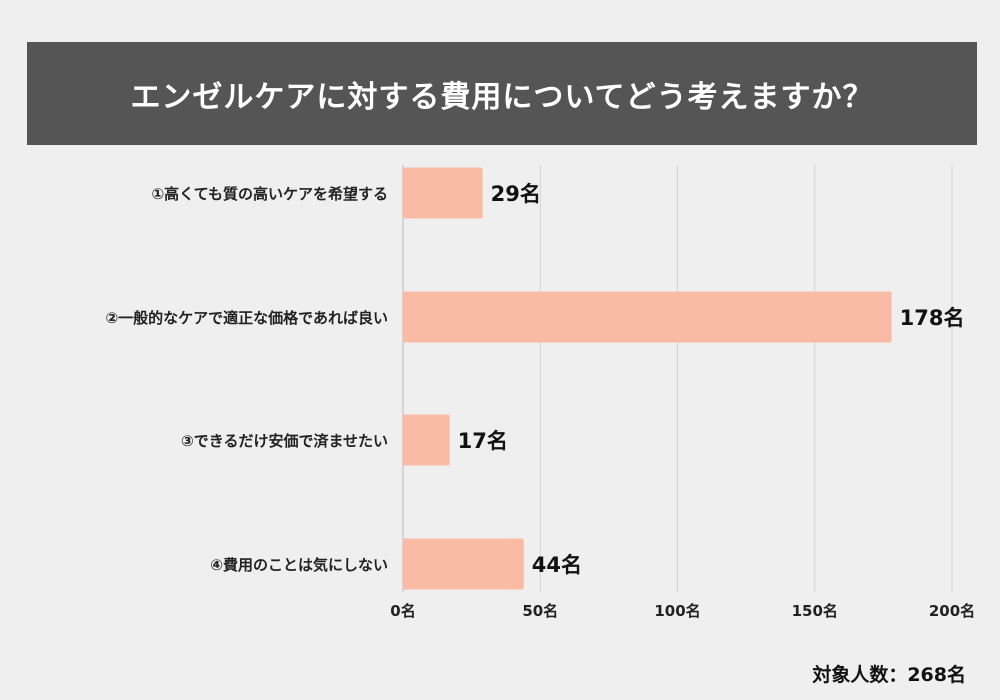 The image size is (1000, 700). I want to click on value-label: 44名, so click(557, 565).